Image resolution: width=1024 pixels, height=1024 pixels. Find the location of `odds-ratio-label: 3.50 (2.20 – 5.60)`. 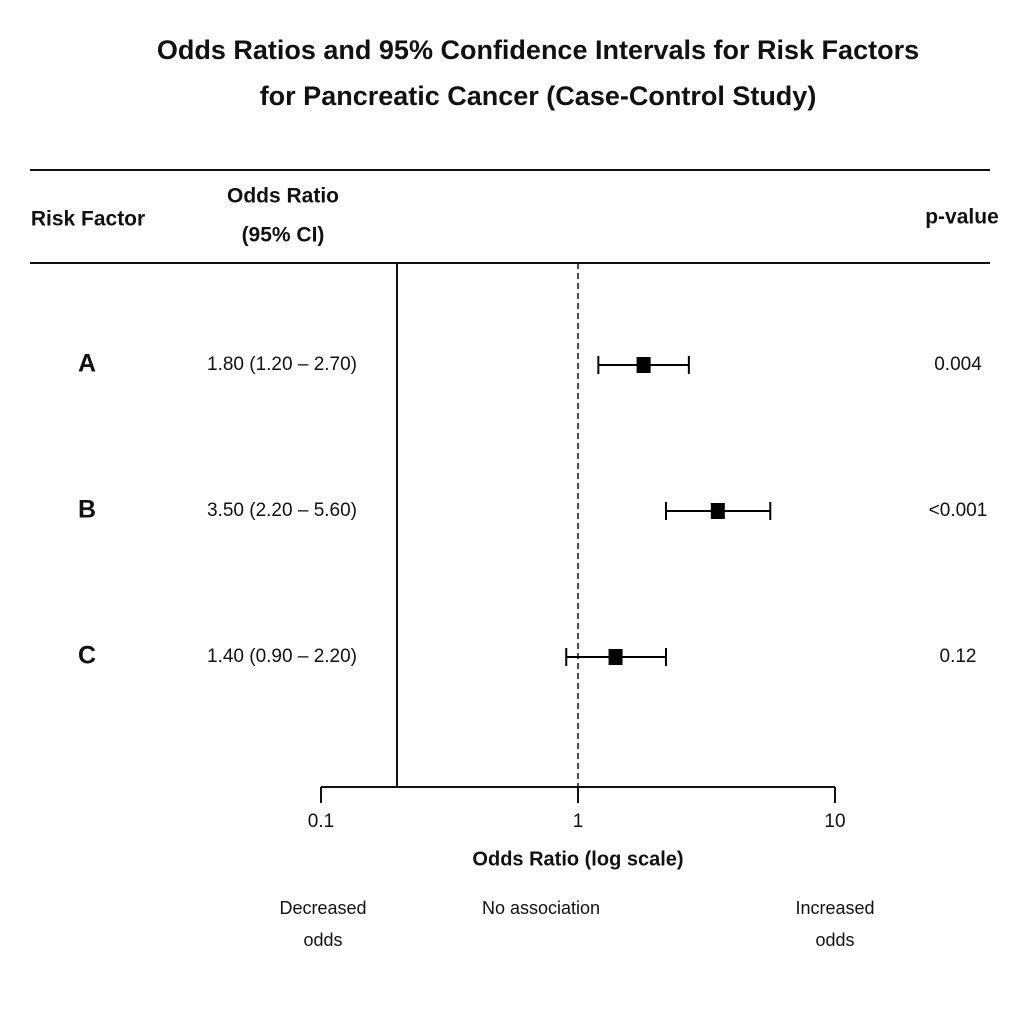

odds-ratio-label: 3.50 (2.20 – 5.60) is located at coordinates (282, 510).